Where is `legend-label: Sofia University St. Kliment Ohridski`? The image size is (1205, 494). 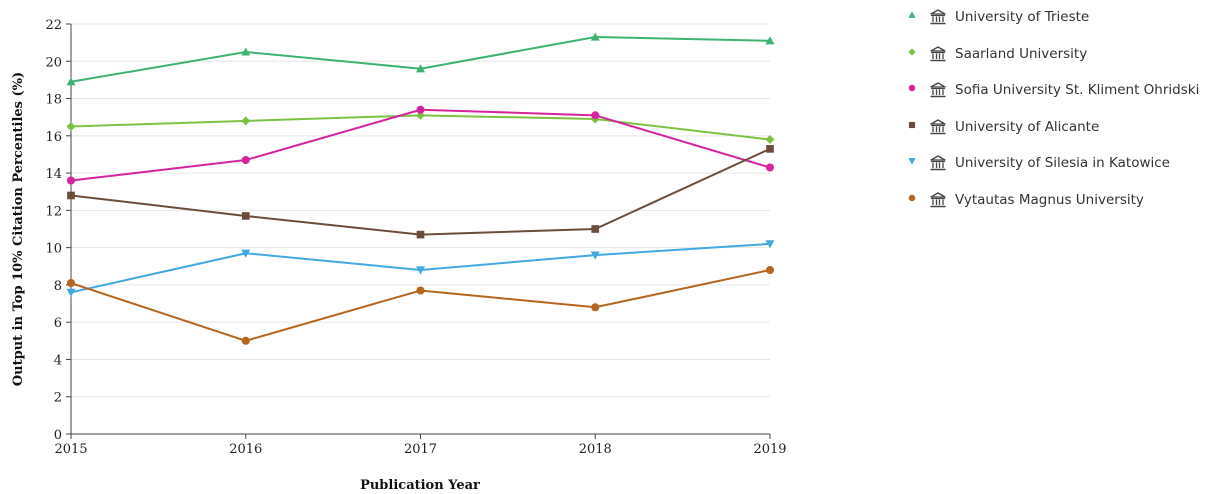
legend-label: Sofia University St. Kliment Ohridski is located at coordinates (1077, 90).